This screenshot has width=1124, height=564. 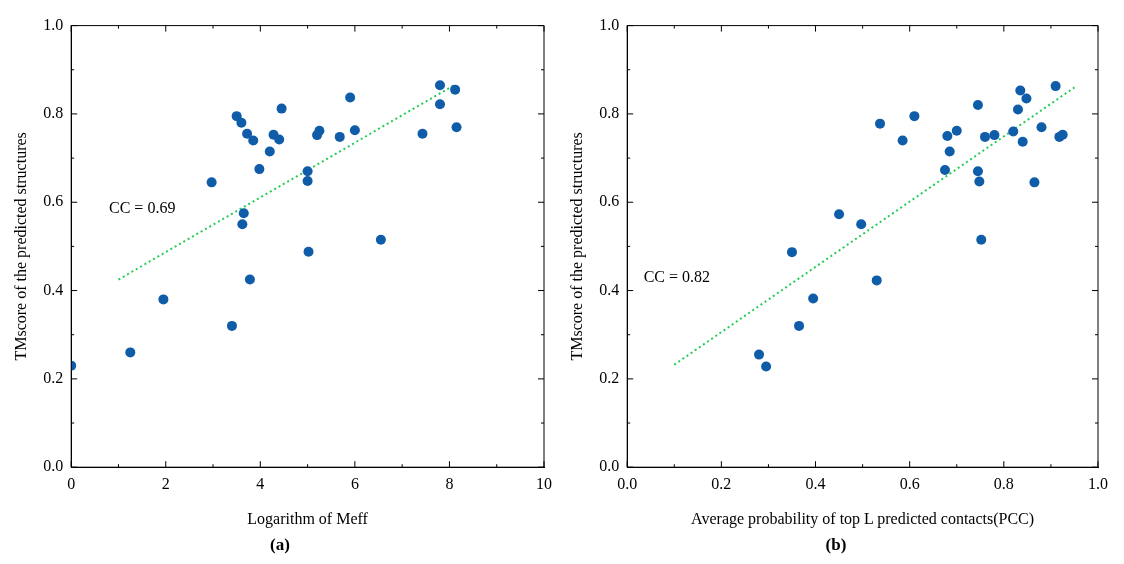 What do you see at coordinates (308, 519) in the screenshot?
I see `x-axis-title: Logarithm of Meff` at bounding box center [308, 519].